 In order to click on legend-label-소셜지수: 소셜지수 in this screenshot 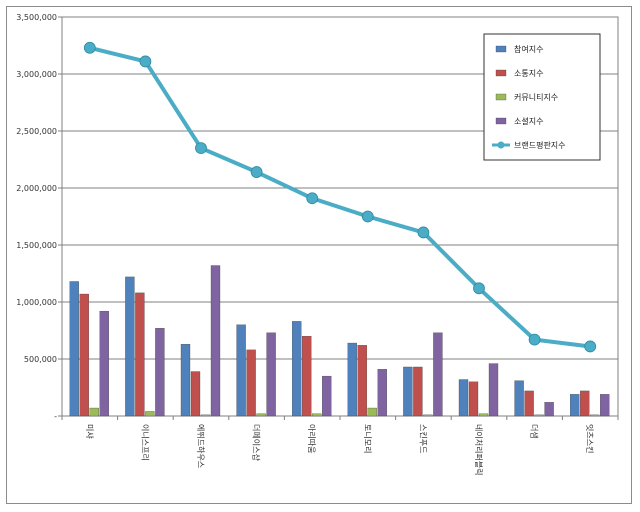, I will do `click(528, 121)`.